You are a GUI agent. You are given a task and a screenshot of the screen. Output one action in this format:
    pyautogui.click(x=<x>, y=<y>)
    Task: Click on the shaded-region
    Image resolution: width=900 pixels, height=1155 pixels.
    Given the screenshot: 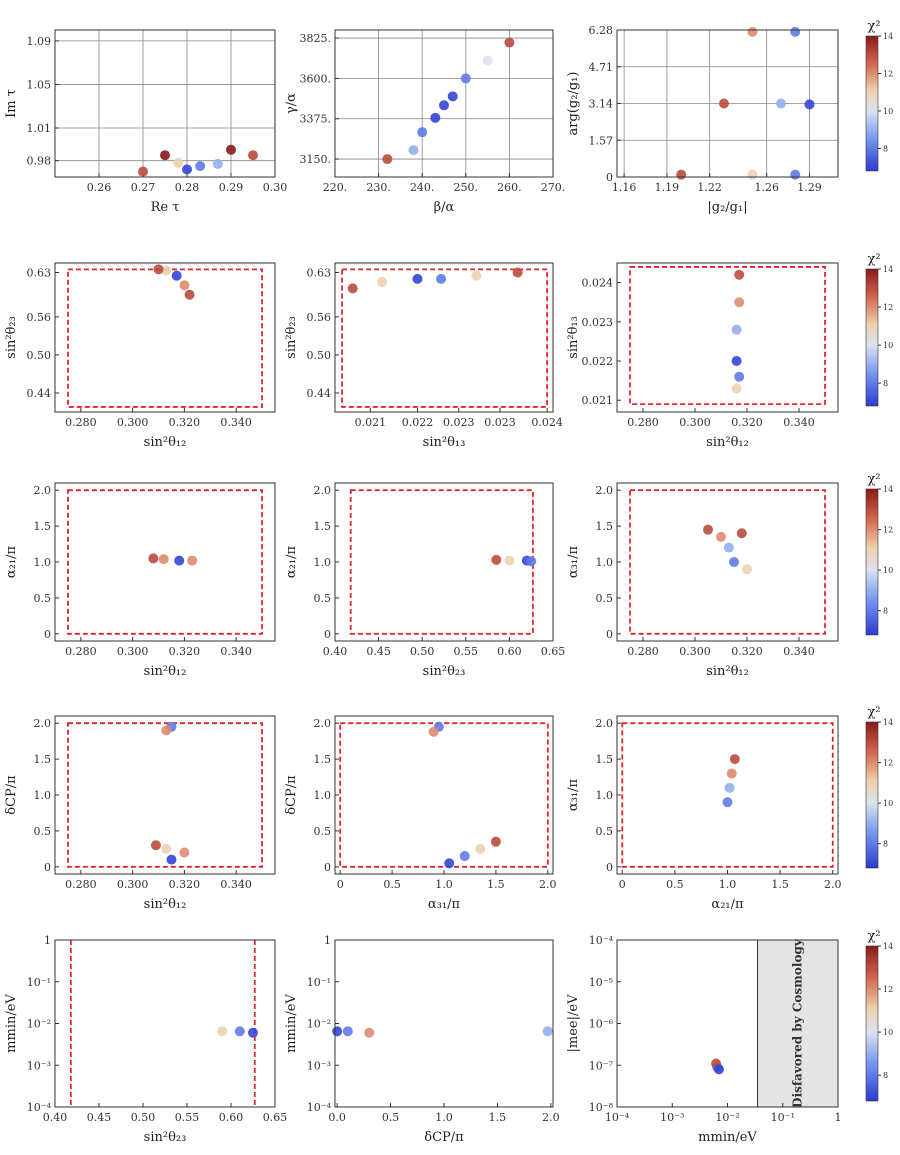 What is the action you would take?
    pyautogui.click(x=798, y=1023)
    